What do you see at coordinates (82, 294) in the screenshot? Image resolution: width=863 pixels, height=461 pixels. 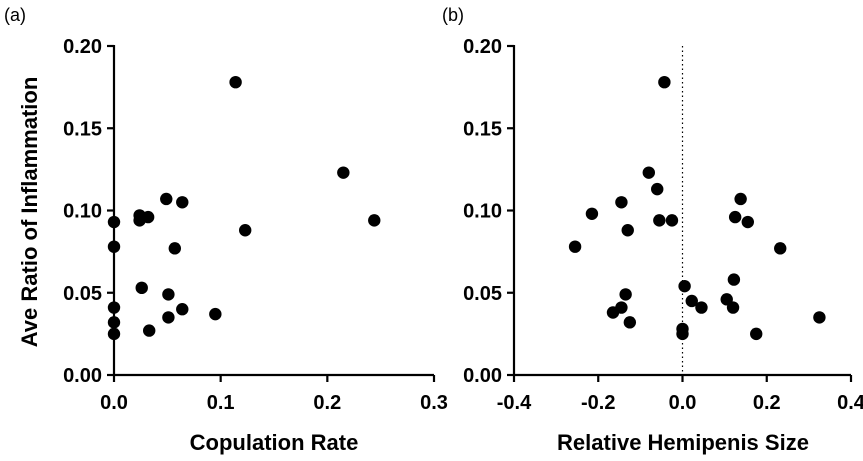 I see `panel-a-y-tick-label: 0.05` at bounding box center [82, 294].